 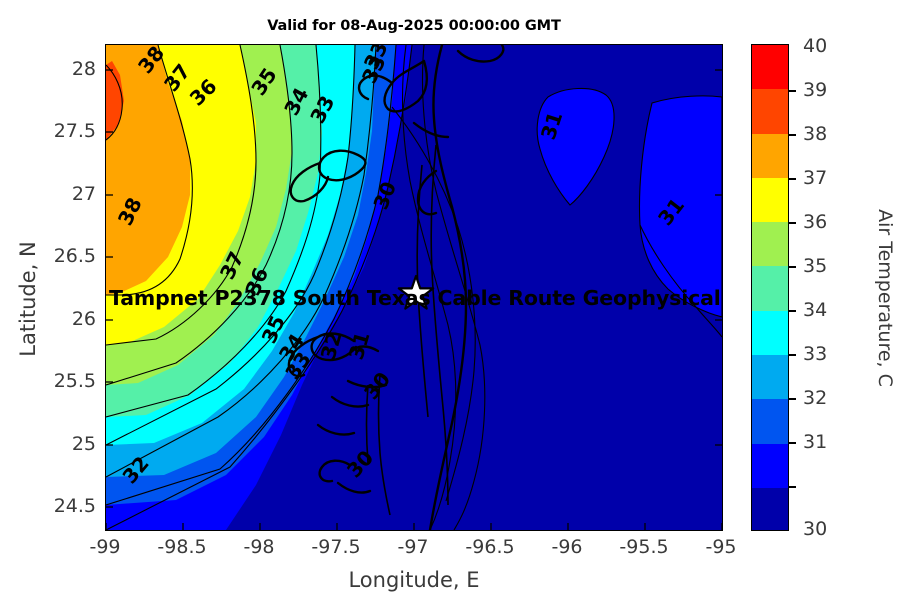 I want to click on y-tick: 26, so click(x=83, y=319).